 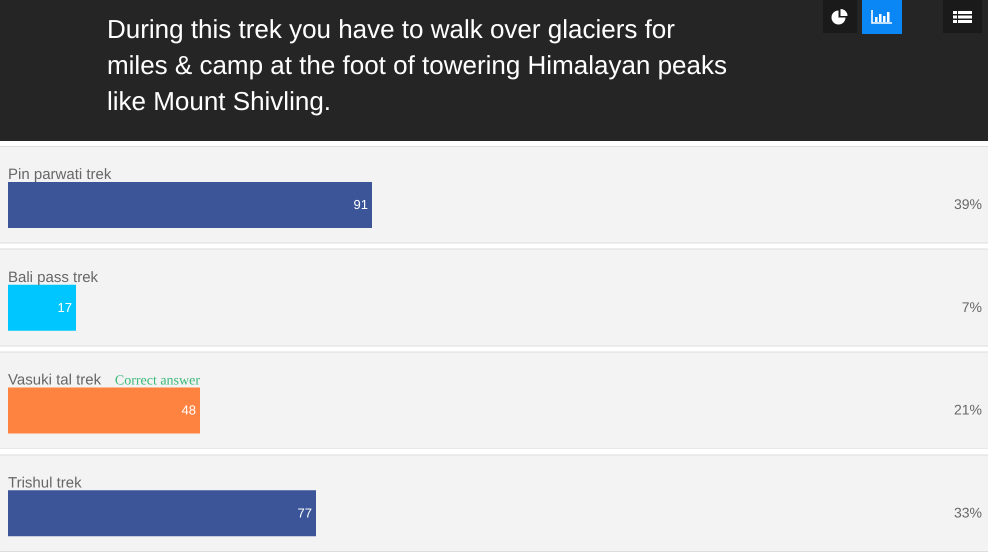 What do you see at coordinates (157, 381) in the screenshot?
I see `annotation: Correct answer` at bounding box center [157, 381].